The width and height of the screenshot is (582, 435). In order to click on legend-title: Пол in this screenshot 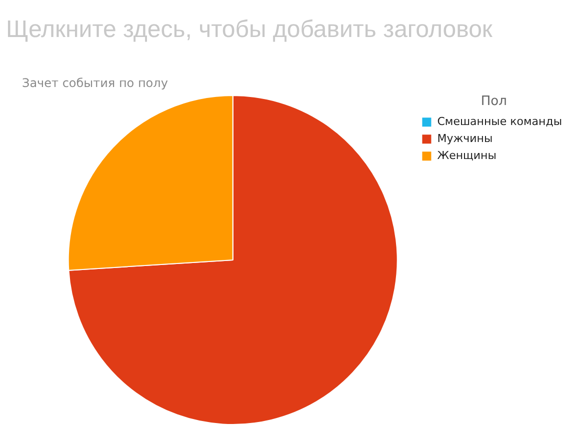, I will do `click(493, 101)`.